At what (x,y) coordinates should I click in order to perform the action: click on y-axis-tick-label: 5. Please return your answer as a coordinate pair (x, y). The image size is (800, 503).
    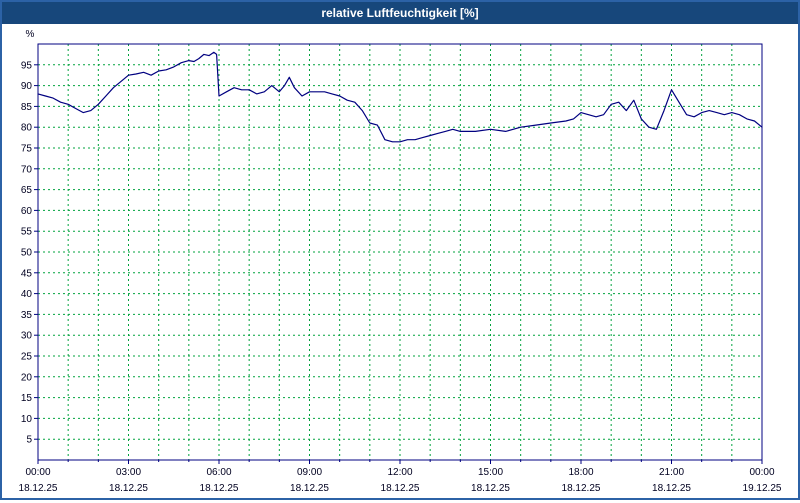
    Looking at the image, I should click on (29, 440).